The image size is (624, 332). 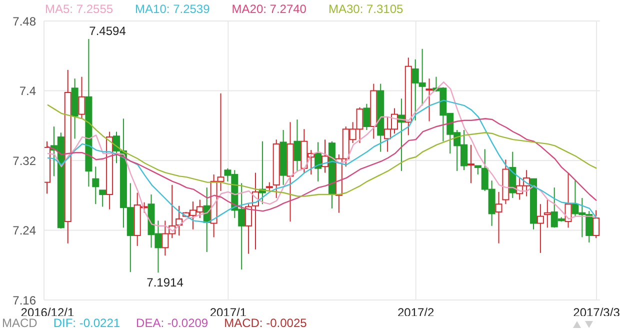 I want to click on text: MA20: 7.2740, so click(x=269, y=9).